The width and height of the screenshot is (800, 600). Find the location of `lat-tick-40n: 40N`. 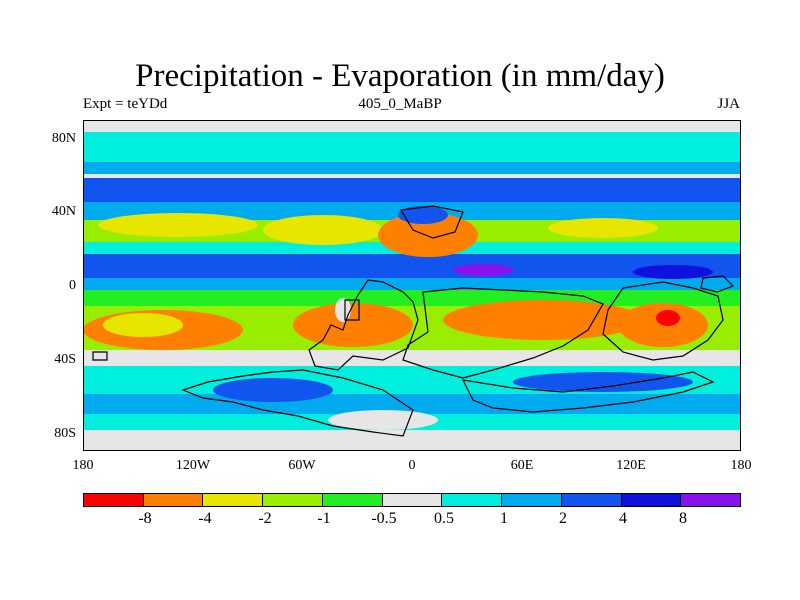

lat-tick-40n: 40N is located at coordinates (63, 211).